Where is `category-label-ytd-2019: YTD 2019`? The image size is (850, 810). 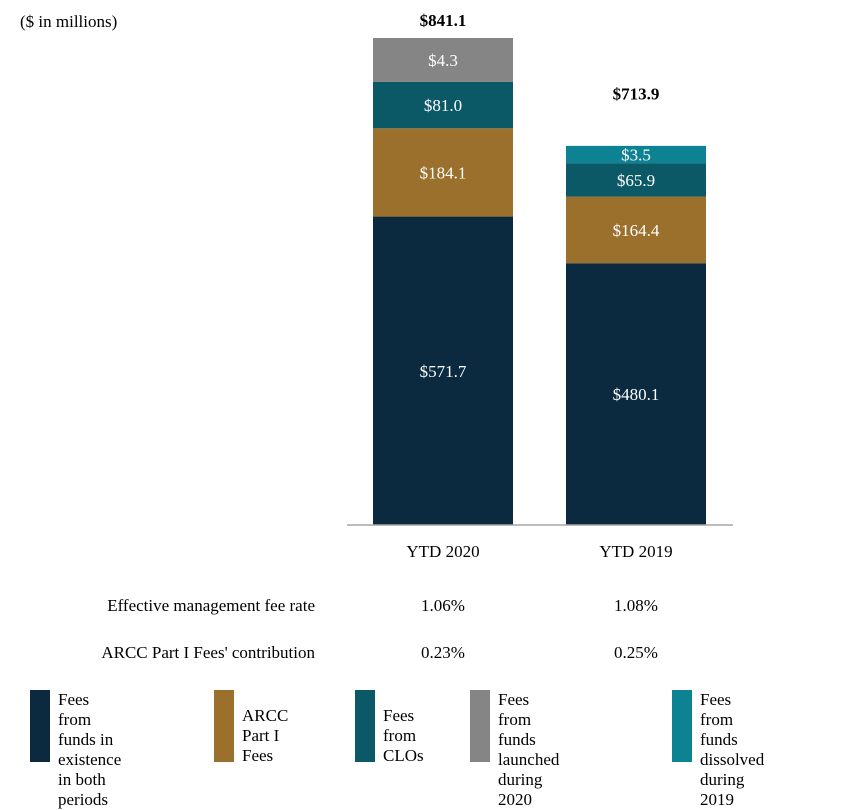
category-label-ytd-2019: YTD 2019 is located at coordinates (635, 551).